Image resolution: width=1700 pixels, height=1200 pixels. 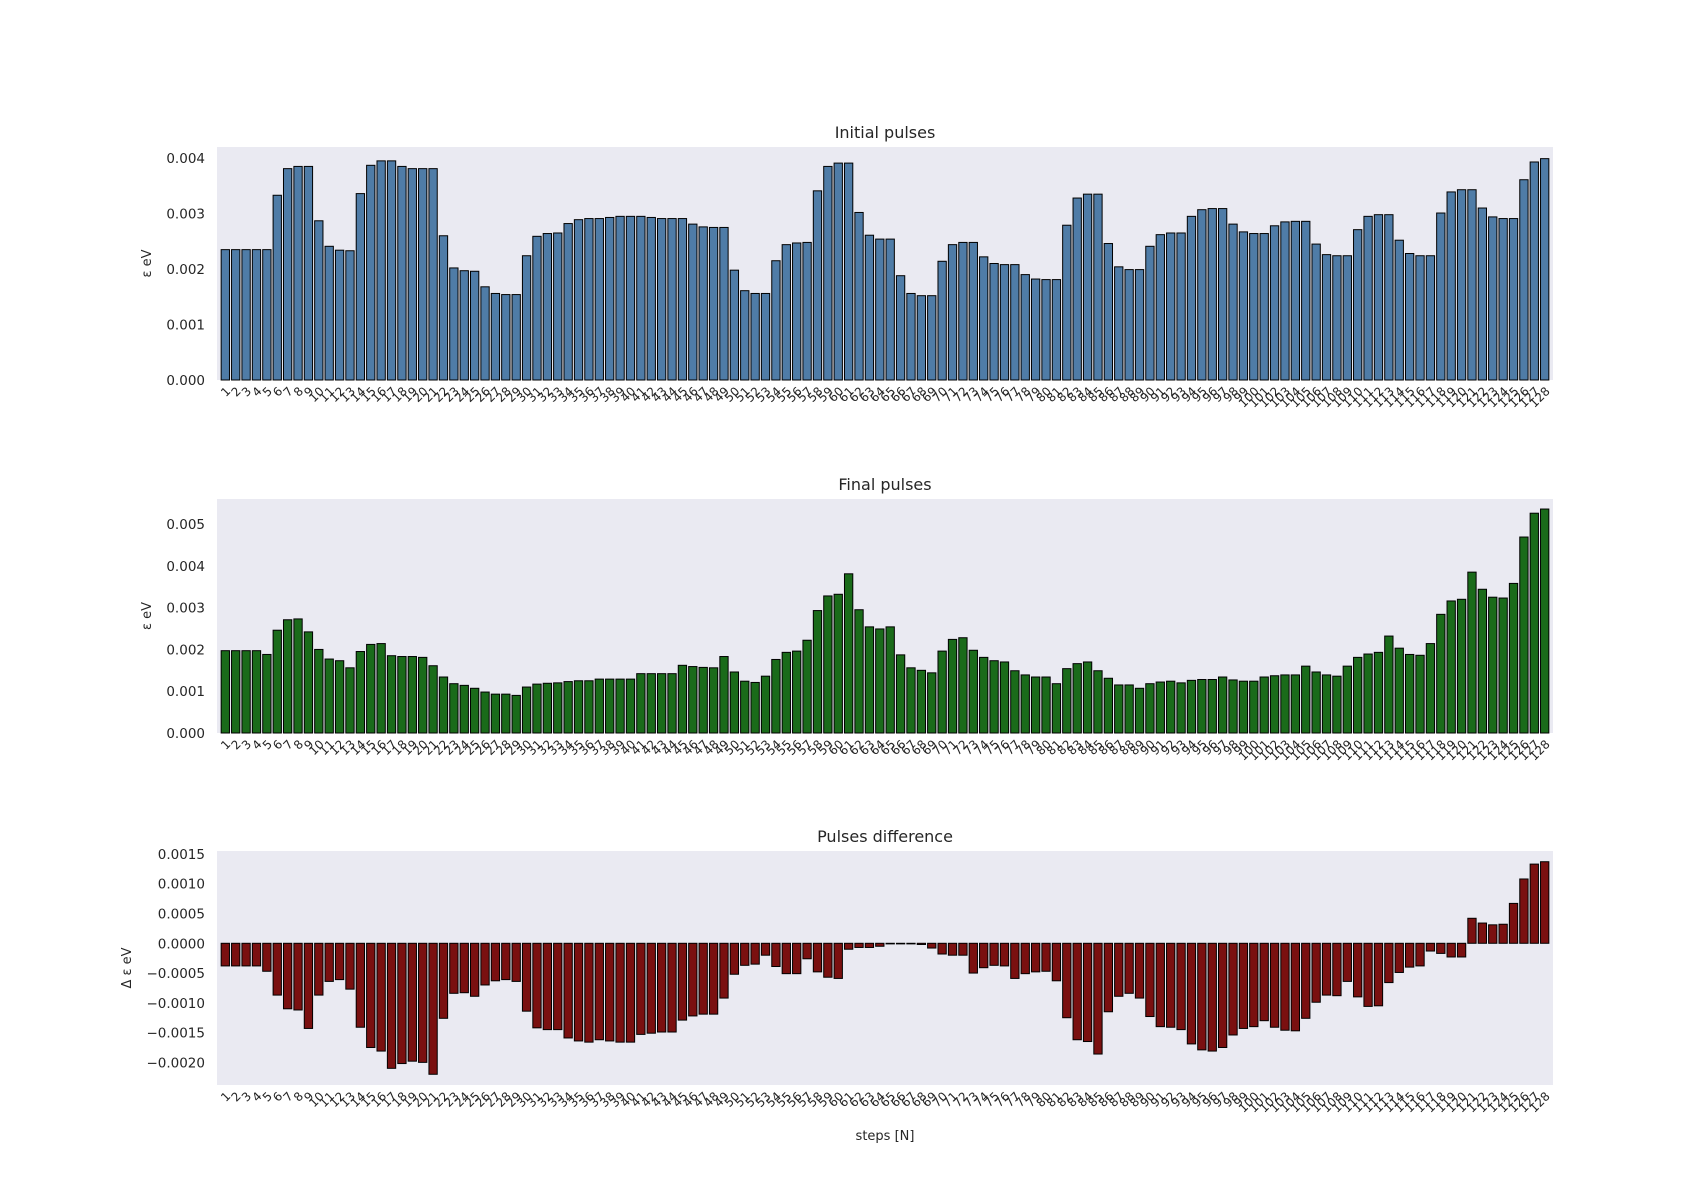 What do you see at coordinates (885, 836) in the screenshot?
I see `chart-title-pulses-difference: Pulses difference` at bounding box center [885, 836].